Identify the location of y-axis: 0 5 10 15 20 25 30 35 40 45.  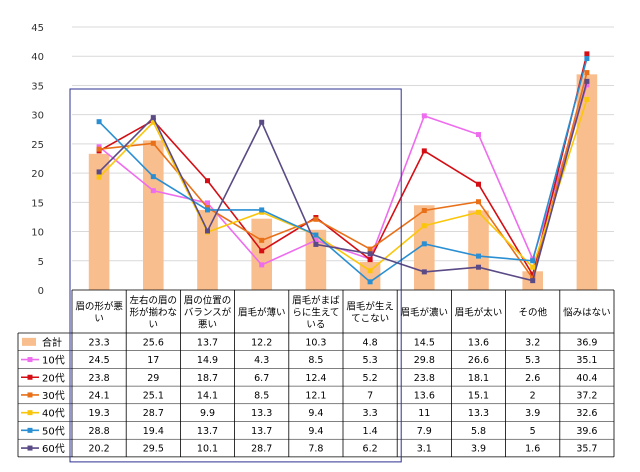
(37, 160).